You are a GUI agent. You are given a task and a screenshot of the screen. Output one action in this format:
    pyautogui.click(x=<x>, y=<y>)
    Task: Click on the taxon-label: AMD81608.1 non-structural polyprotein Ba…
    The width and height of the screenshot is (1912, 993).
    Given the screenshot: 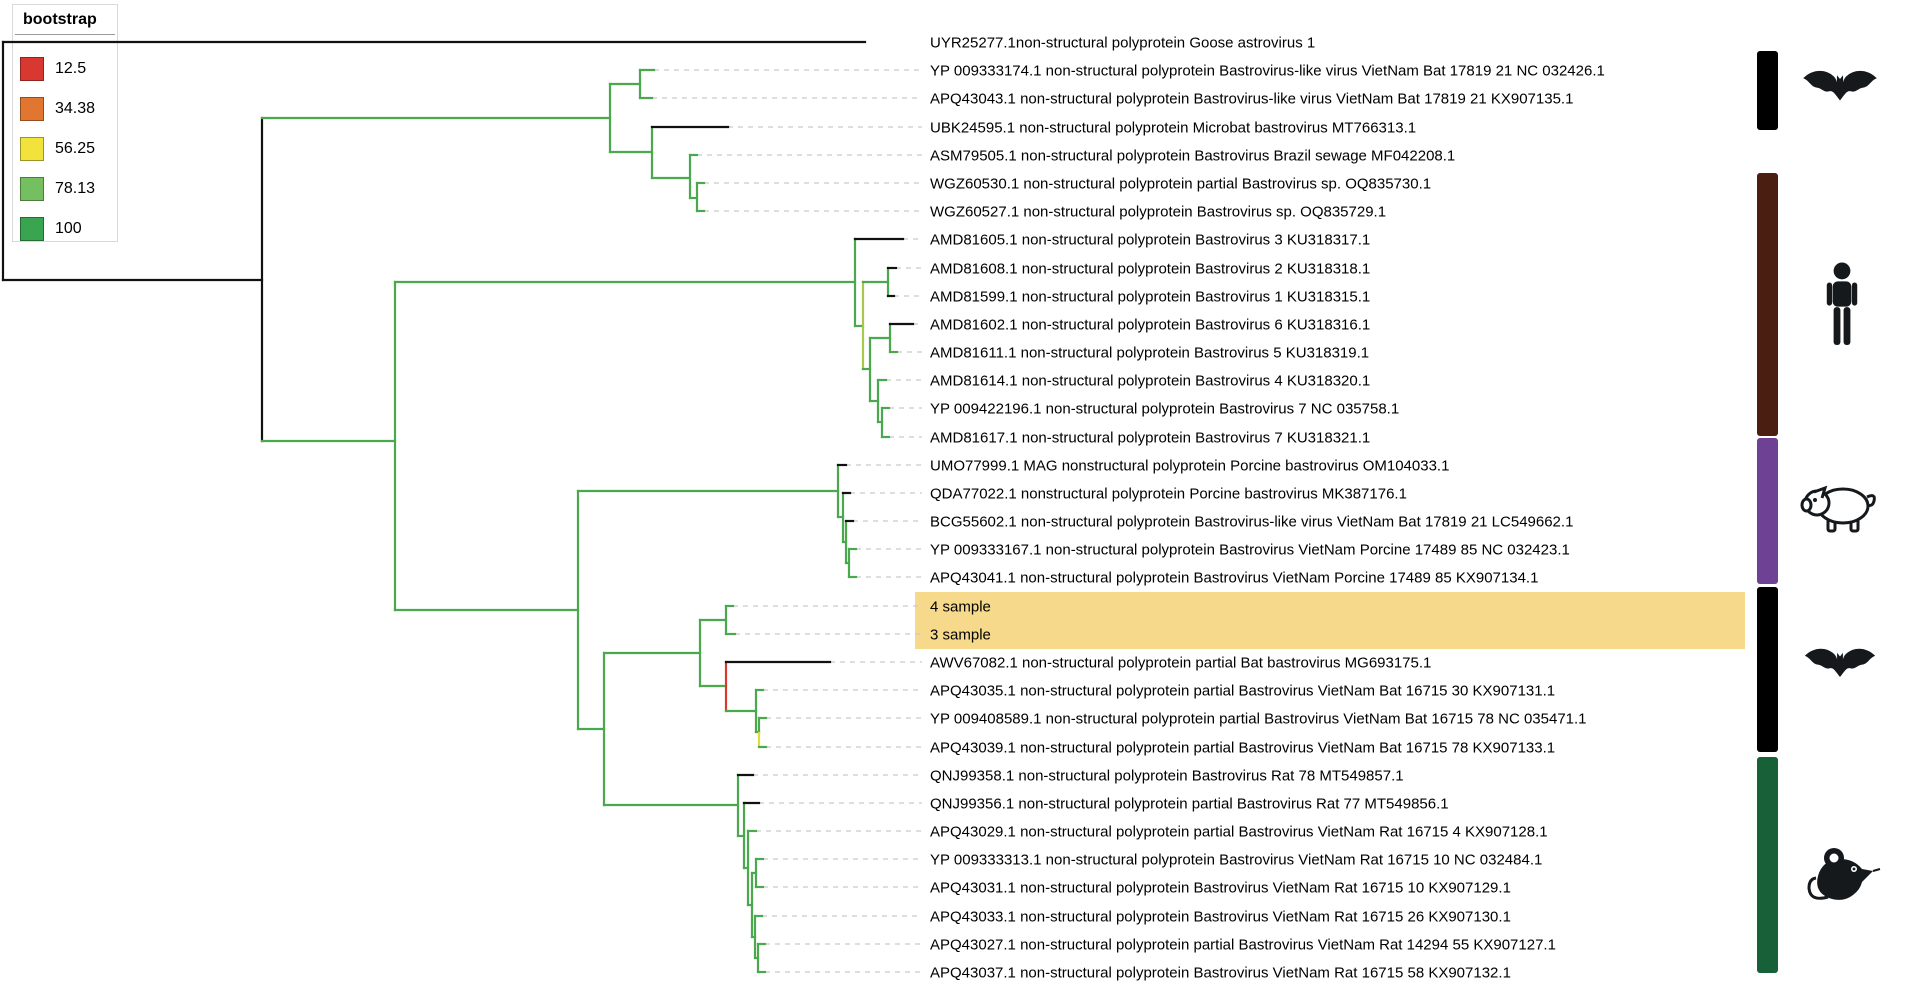 What is the action you would take?
    pyautogui.click(x=1150, y=269)
    